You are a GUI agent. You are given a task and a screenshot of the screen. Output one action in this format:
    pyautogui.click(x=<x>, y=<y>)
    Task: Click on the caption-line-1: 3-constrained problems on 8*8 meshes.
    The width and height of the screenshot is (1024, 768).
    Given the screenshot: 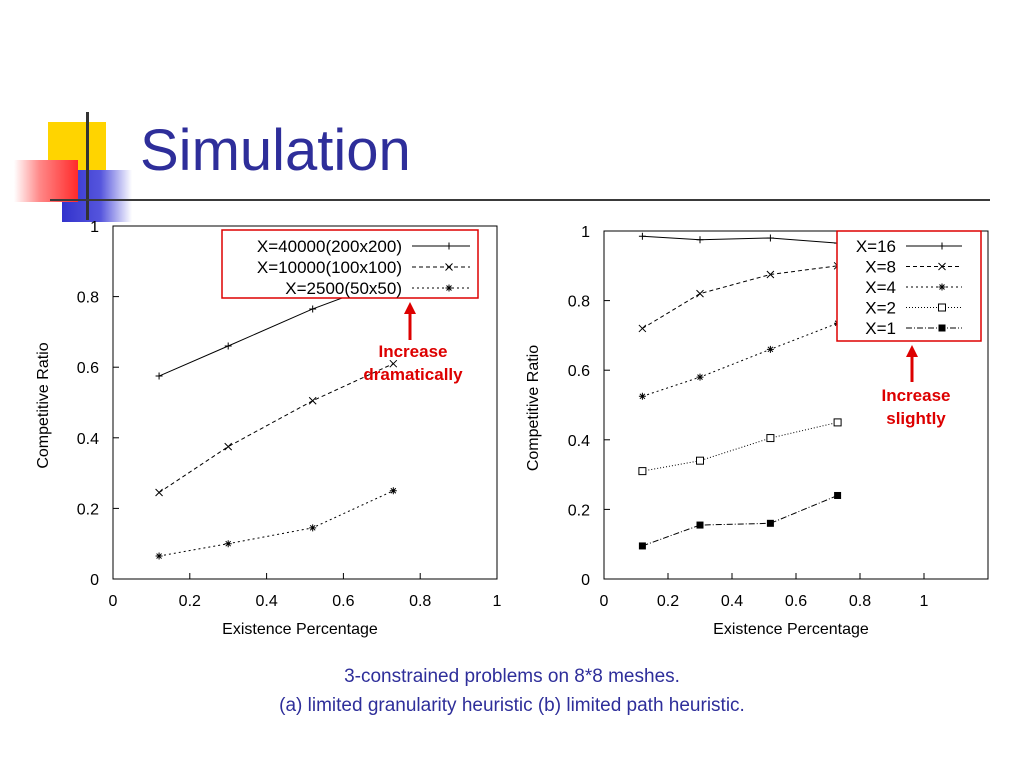 What is the action you would take?
    pyautogui.click(x=512, y=676)
    